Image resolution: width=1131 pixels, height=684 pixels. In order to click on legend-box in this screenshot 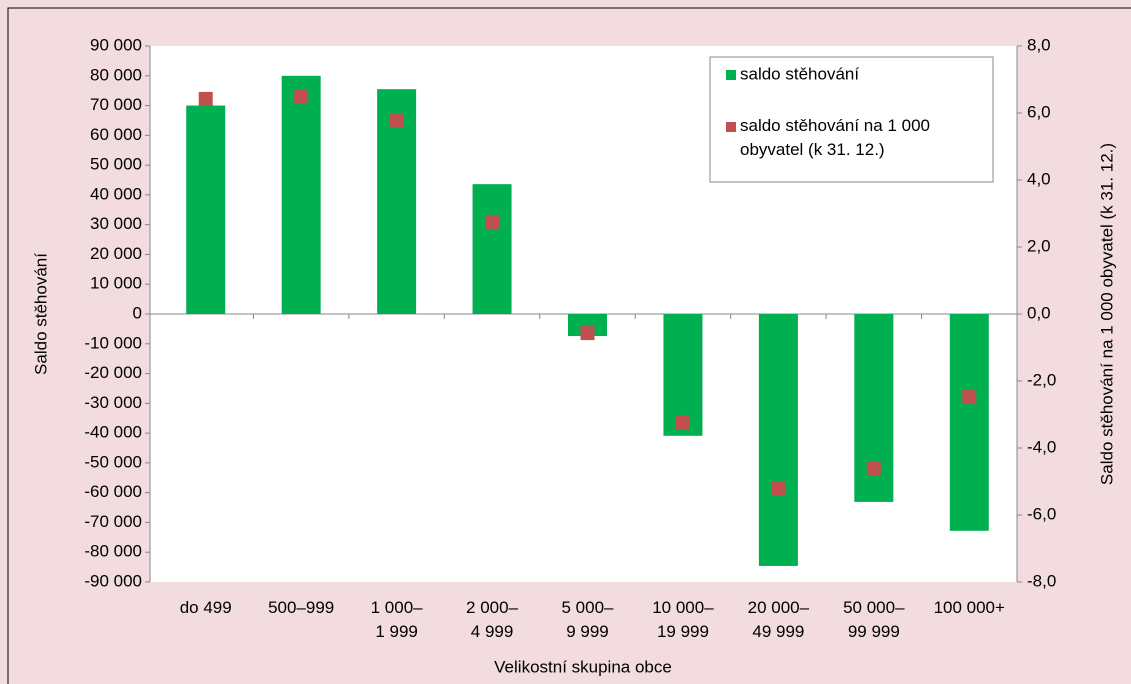, I will do `click(851, 119)`.